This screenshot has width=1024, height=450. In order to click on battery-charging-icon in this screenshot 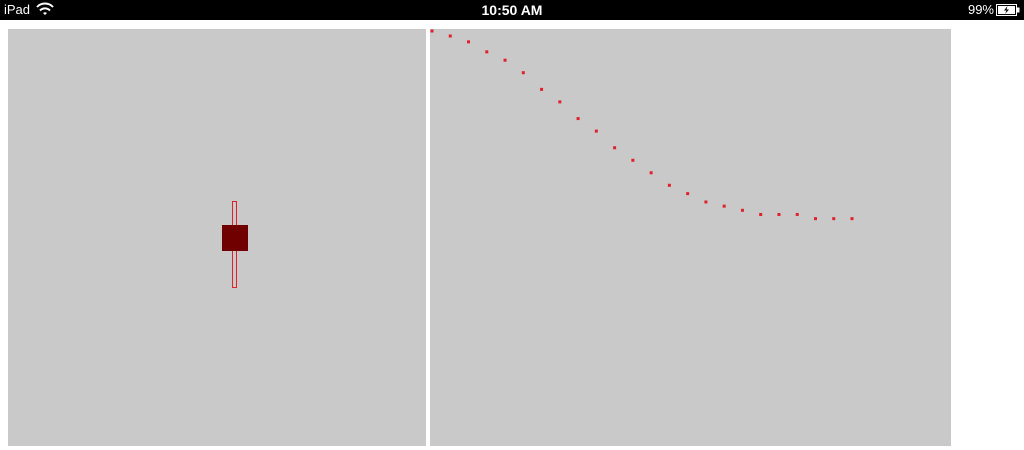, I will do `click(1008, 10)`.